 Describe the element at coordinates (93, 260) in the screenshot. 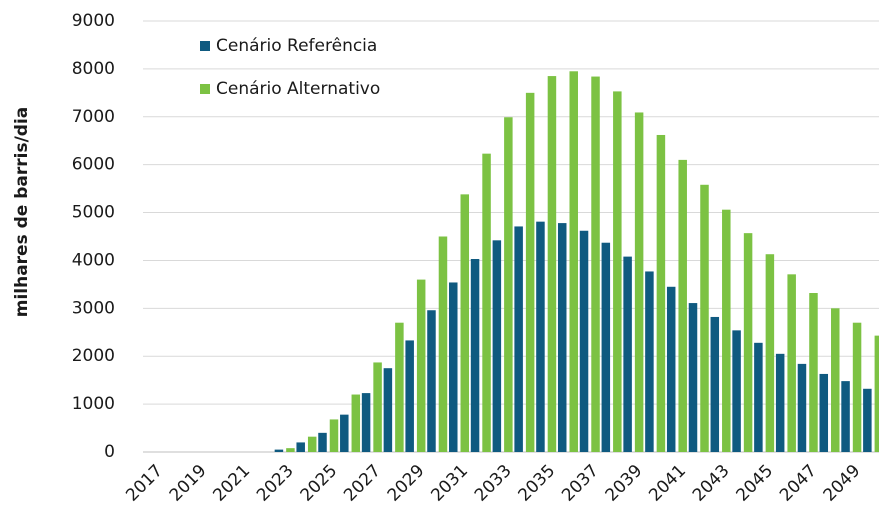

I see `y-tick-label: 4000` at that location.